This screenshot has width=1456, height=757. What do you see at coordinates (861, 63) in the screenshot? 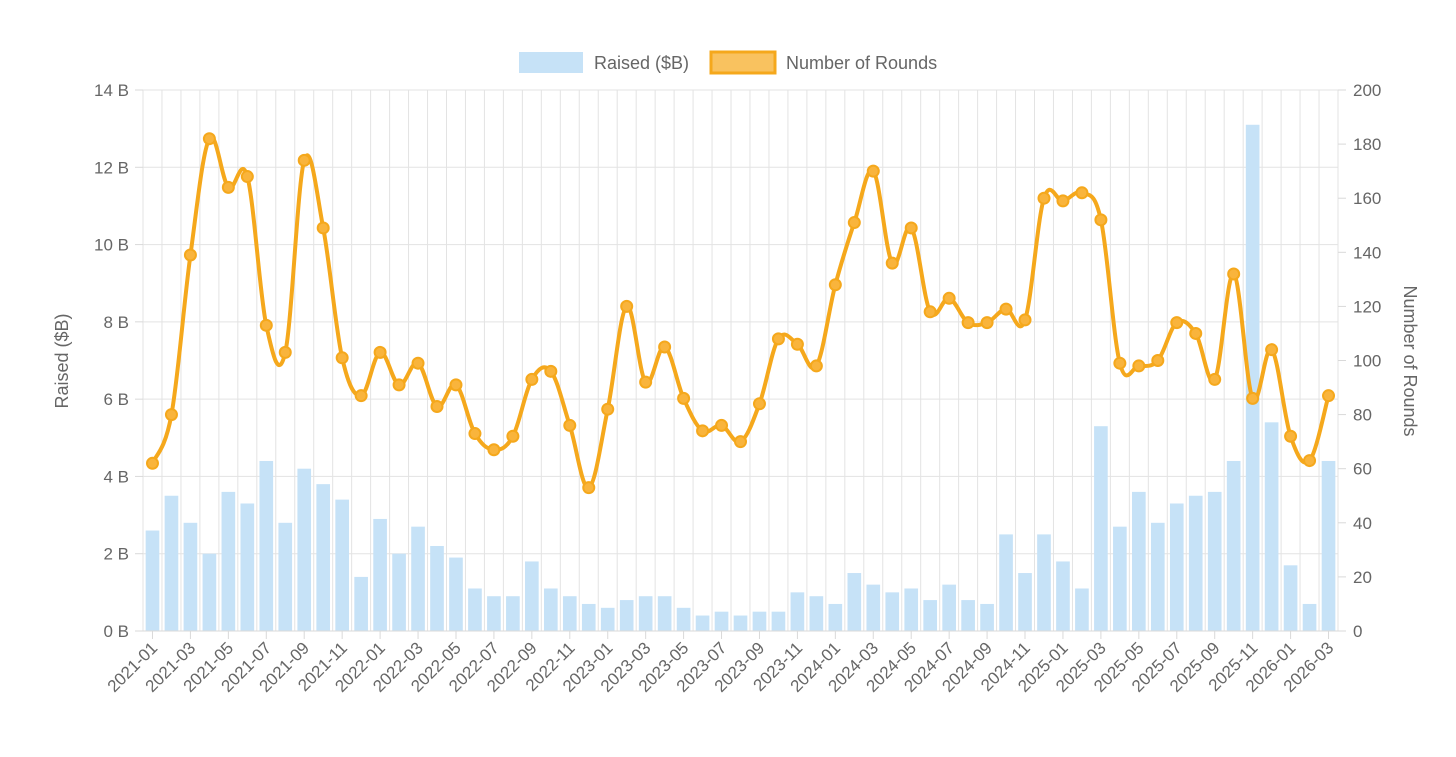
I see `legend-label-rounds: Number of Rounds` at bounding box center [861, 63].